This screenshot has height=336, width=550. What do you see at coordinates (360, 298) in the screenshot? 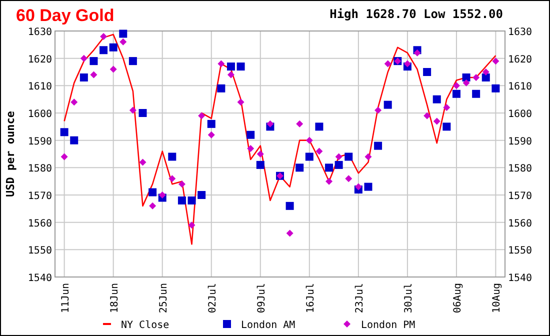
I see `x-tick-label: 23Jul` at bounding box center [360, 298].